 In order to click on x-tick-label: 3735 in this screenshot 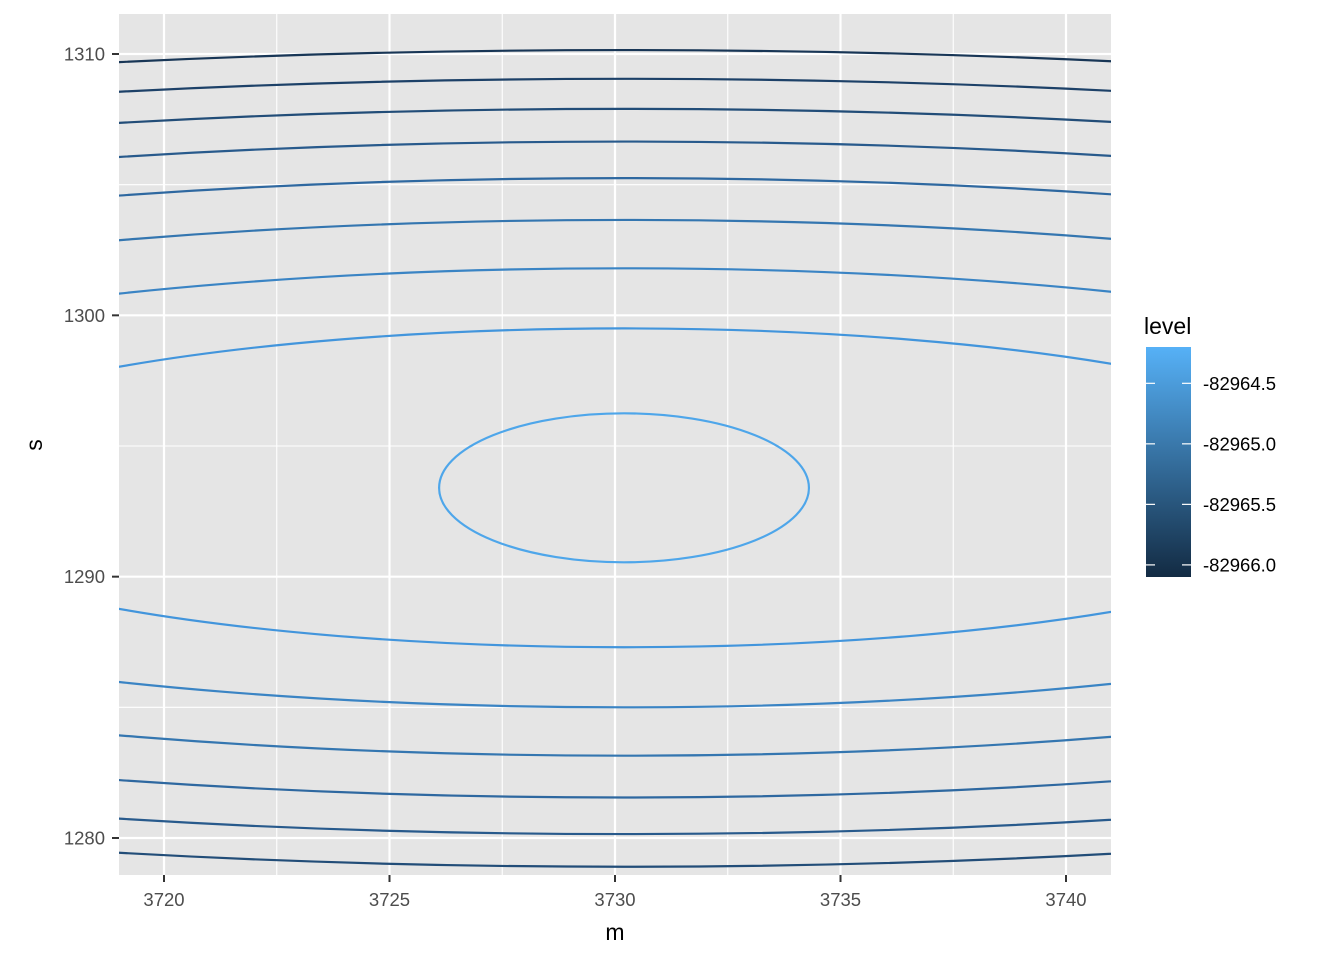, I will do `click(840, 899)`.